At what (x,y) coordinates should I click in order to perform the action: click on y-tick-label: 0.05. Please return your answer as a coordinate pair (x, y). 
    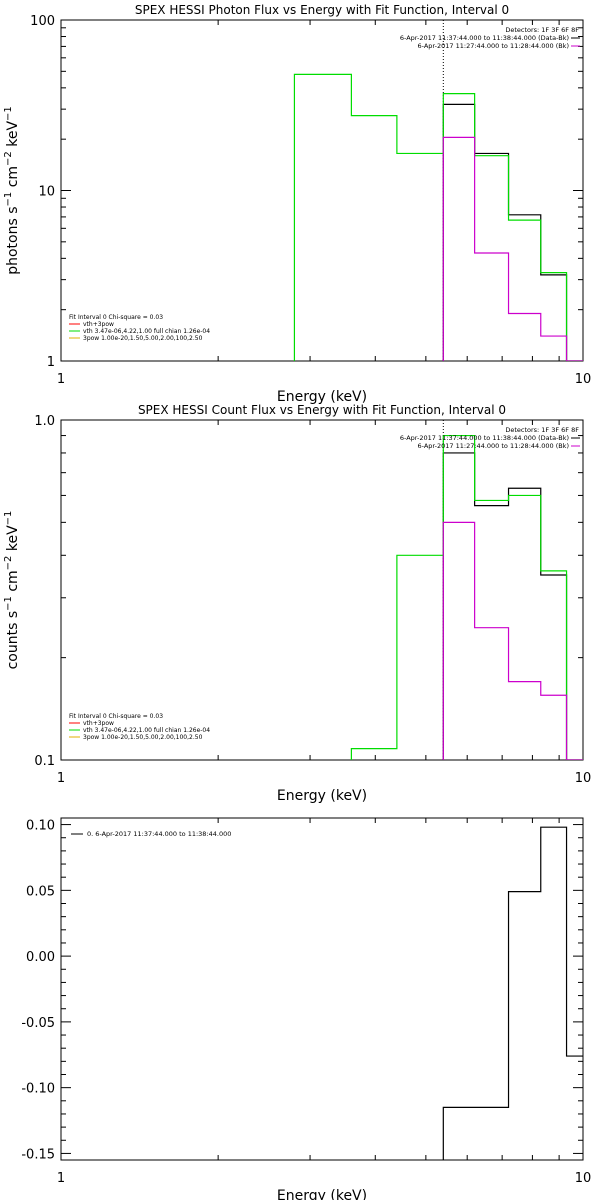
    Looking at the image, I should click on (40, 891).